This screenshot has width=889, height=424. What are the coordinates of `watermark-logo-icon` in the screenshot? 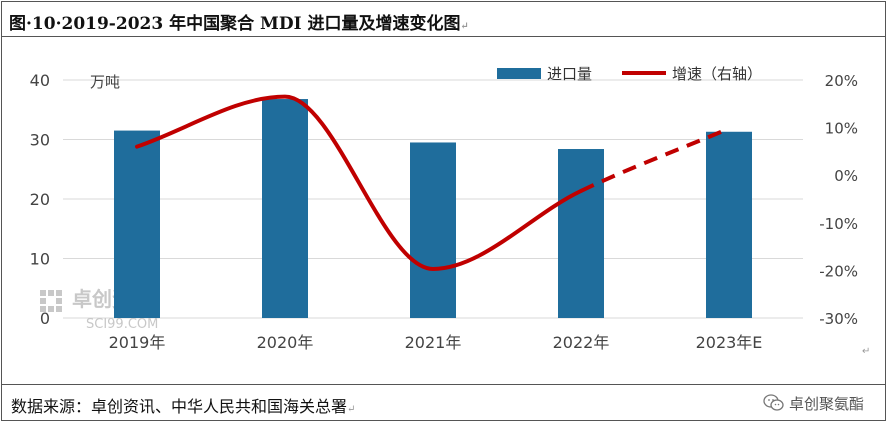 It's located at (51, 301).